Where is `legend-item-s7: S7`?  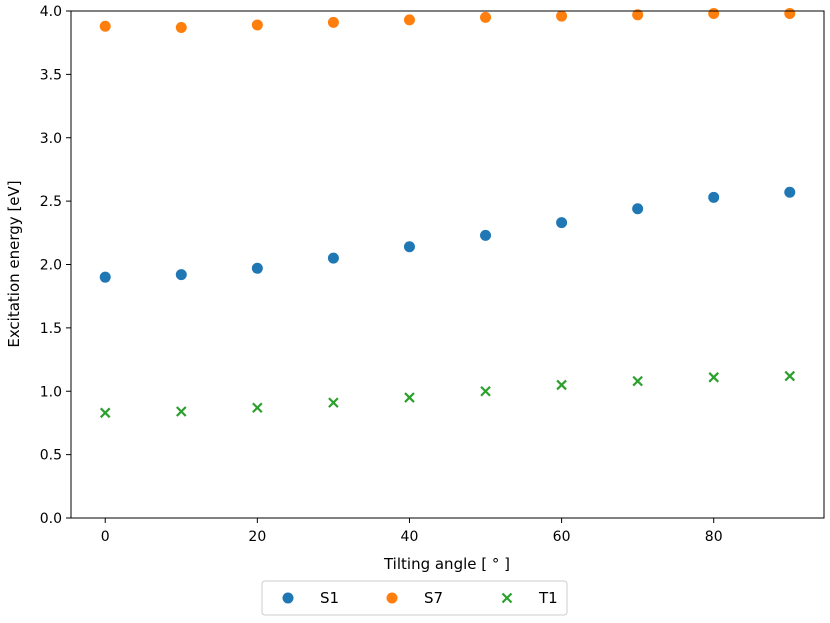 legend-item-s7: S7 is located at coordinates (414, 598).